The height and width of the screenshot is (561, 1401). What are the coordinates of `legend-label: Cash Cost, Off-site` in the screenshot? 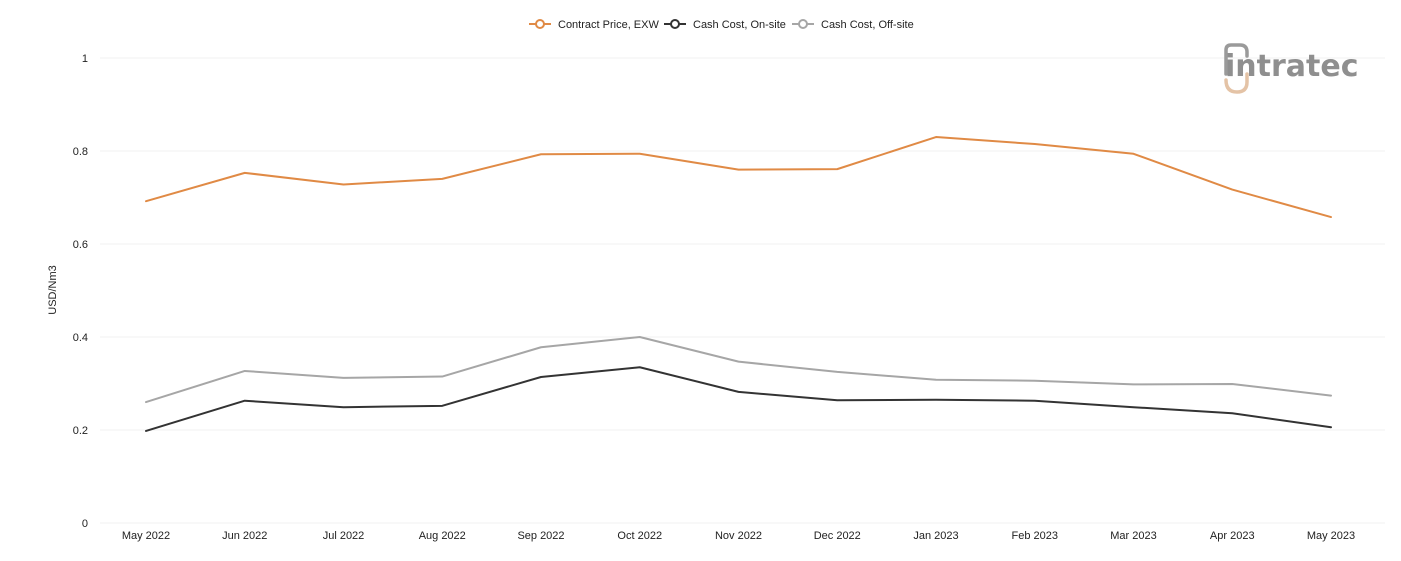 It's located at (867, 25).